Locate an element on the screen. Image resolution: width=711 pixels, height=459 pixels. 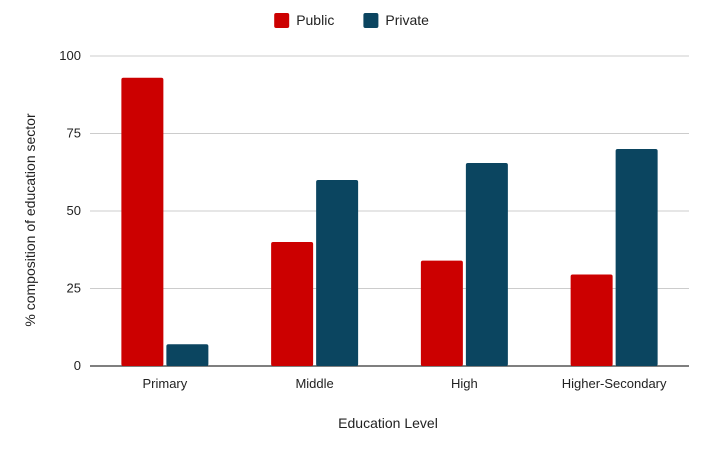
x-tick-label: Higher-Secondary is located at coordinates (614, 383).